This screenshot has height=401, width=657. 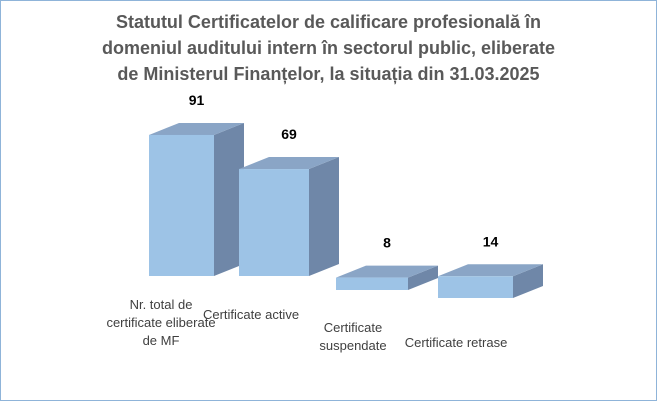 What do you see at coordinates (456, 342) in the screenshot?
I see `category-label: Certificate retrase` at bounding box center [456, 342].